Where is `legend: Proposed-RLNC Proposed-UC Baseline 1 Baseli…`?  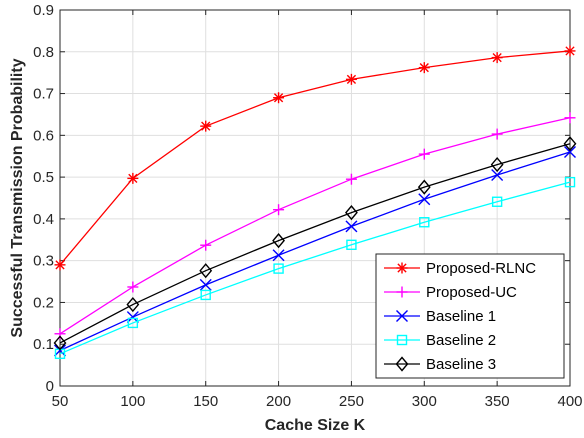 legend: Proposed-RLNC Proposed-UC Baseline 1 Baseli… is located at coordinates (470, 316).